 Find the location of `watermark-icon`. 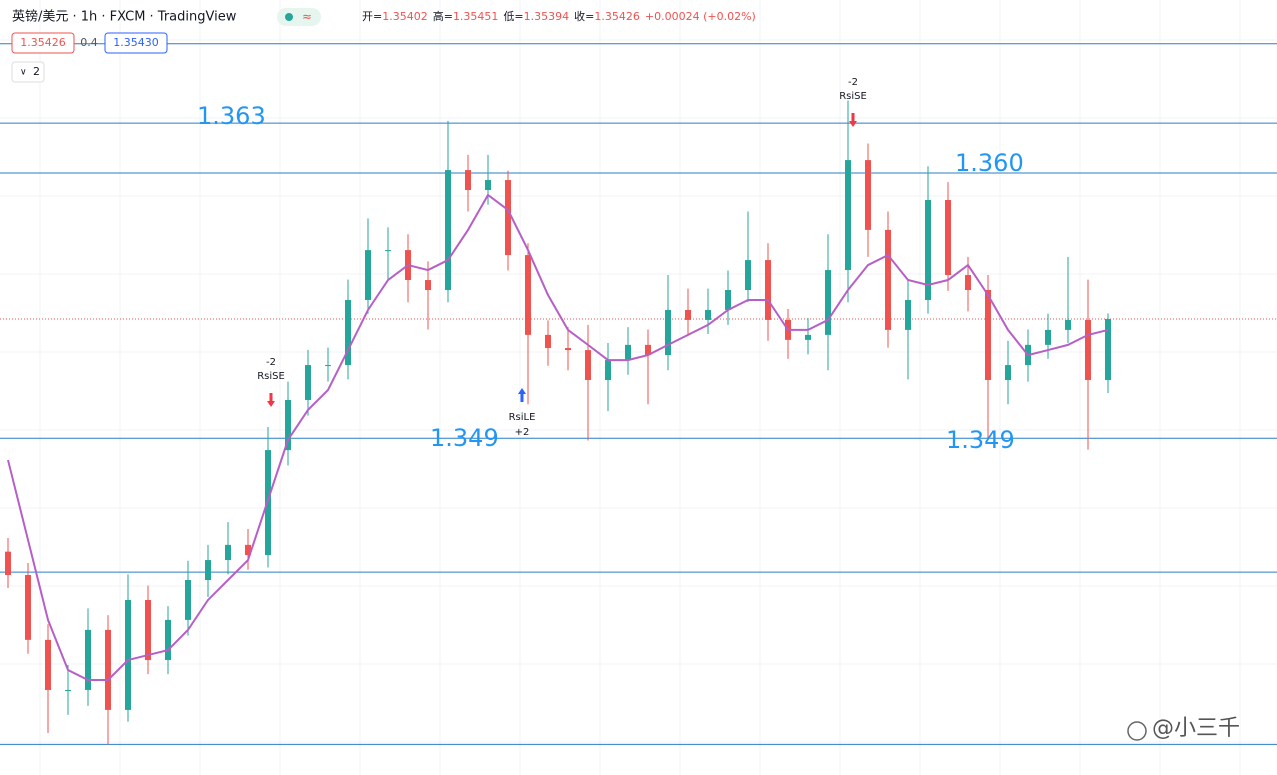

watermark-icon is located at coordinates (1137, 731).